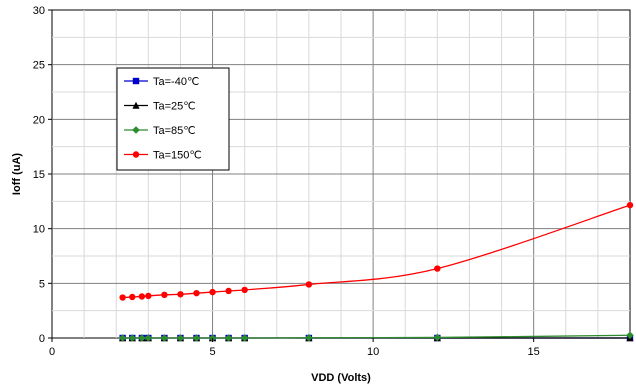 This screenshot has height=387, width=636. I want to click on x-tick-label: 15, so click(534, 352).